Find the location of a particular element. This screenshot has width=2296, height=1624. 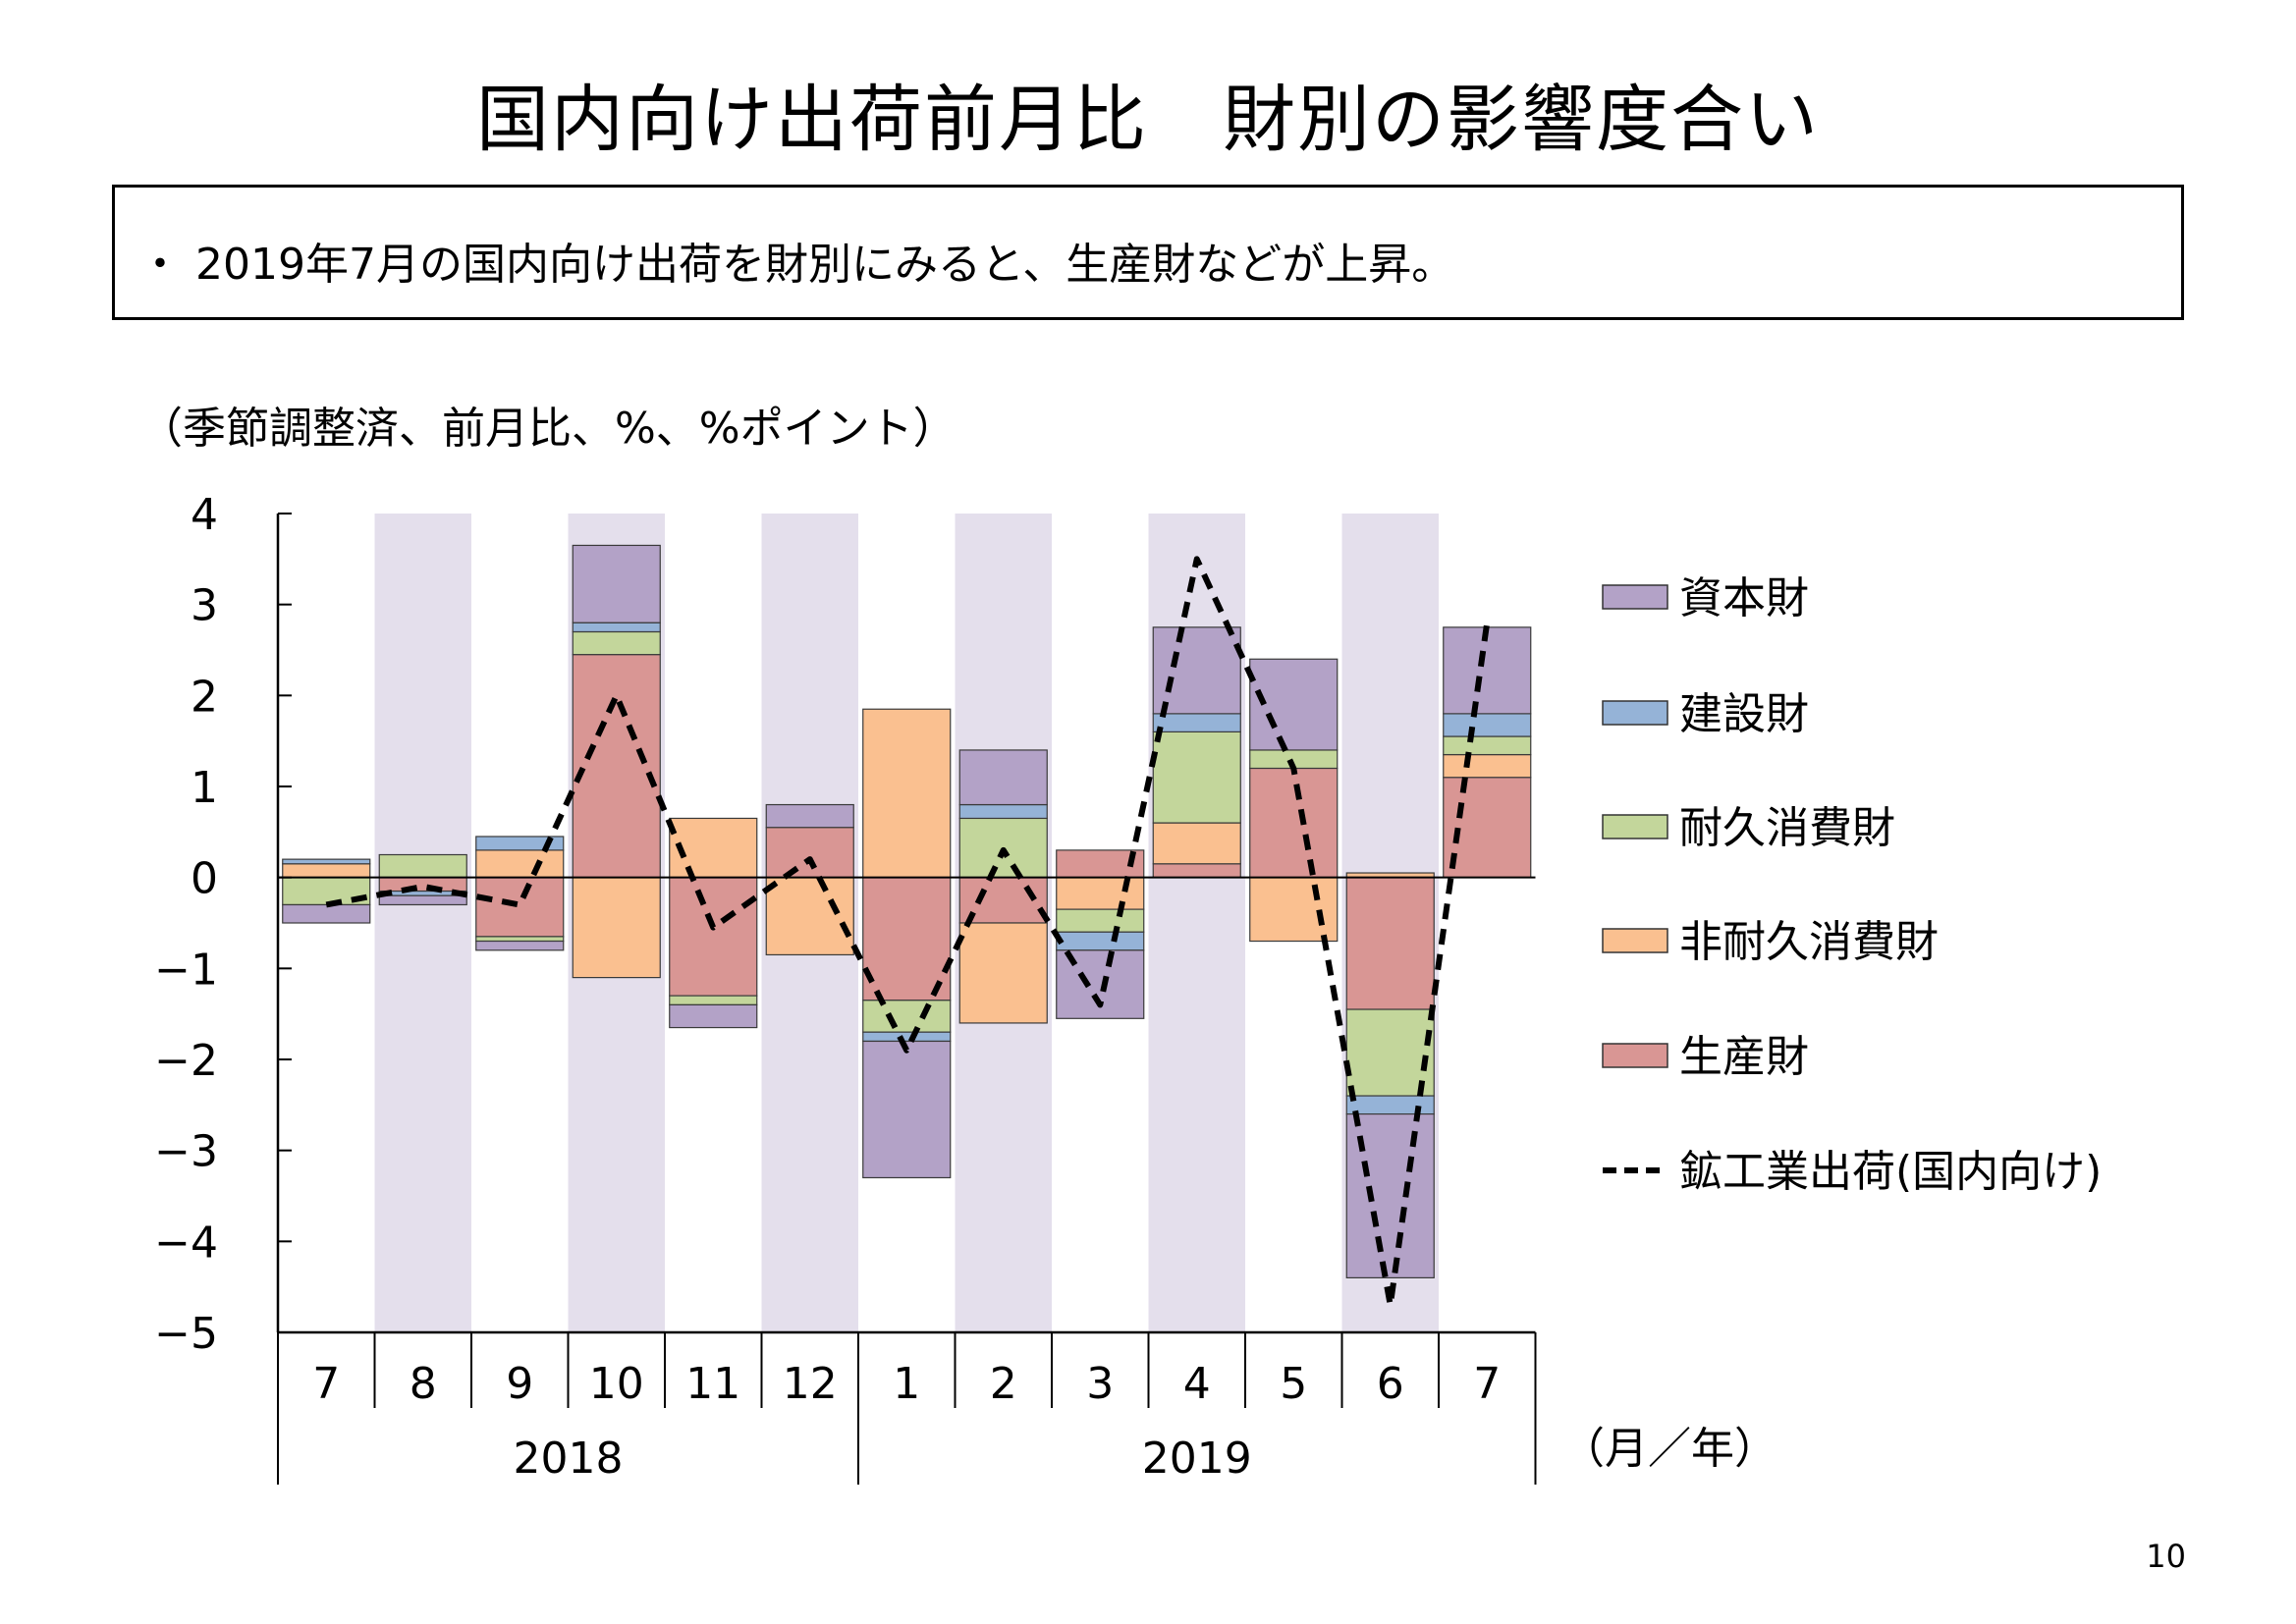

x-tick-label: 11 is located at coordinates (712, 1384).